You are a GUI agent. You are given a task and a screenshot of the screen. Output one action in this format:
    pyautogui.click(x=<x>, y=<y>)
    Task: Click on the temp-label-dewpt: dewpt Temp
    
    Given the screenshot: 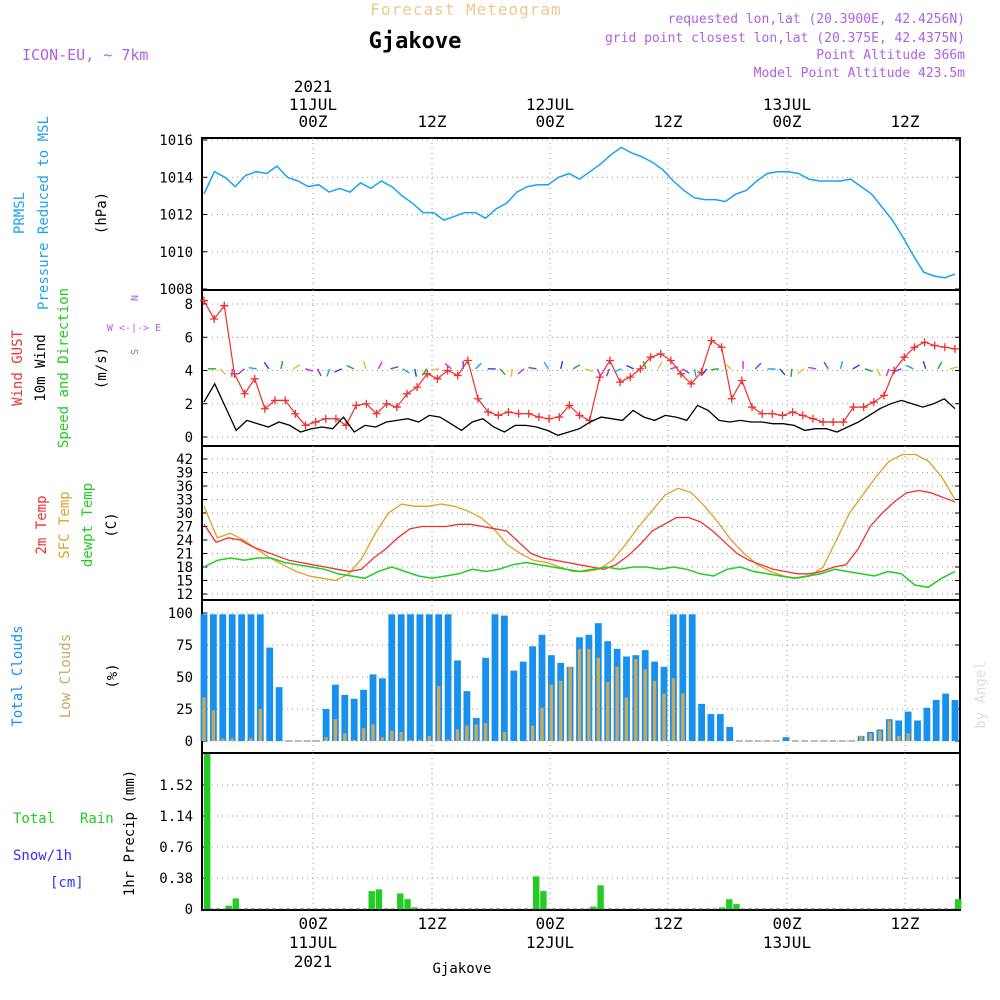 What is the action you would take?
    pyautogui.click(x=88, y=525)
    